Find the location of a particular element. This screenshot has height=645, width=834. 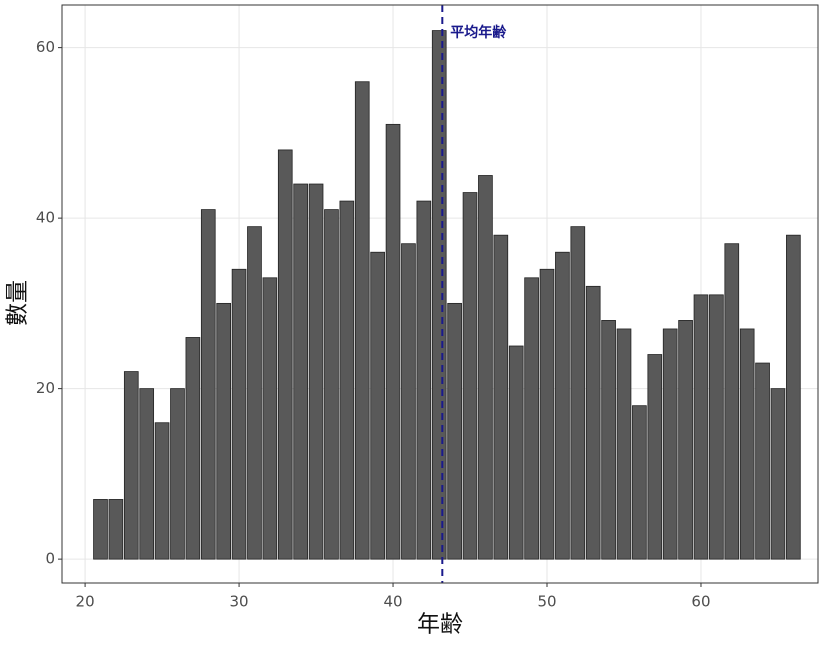

y-tick-label: 40 is located at coordinates (45, 218).